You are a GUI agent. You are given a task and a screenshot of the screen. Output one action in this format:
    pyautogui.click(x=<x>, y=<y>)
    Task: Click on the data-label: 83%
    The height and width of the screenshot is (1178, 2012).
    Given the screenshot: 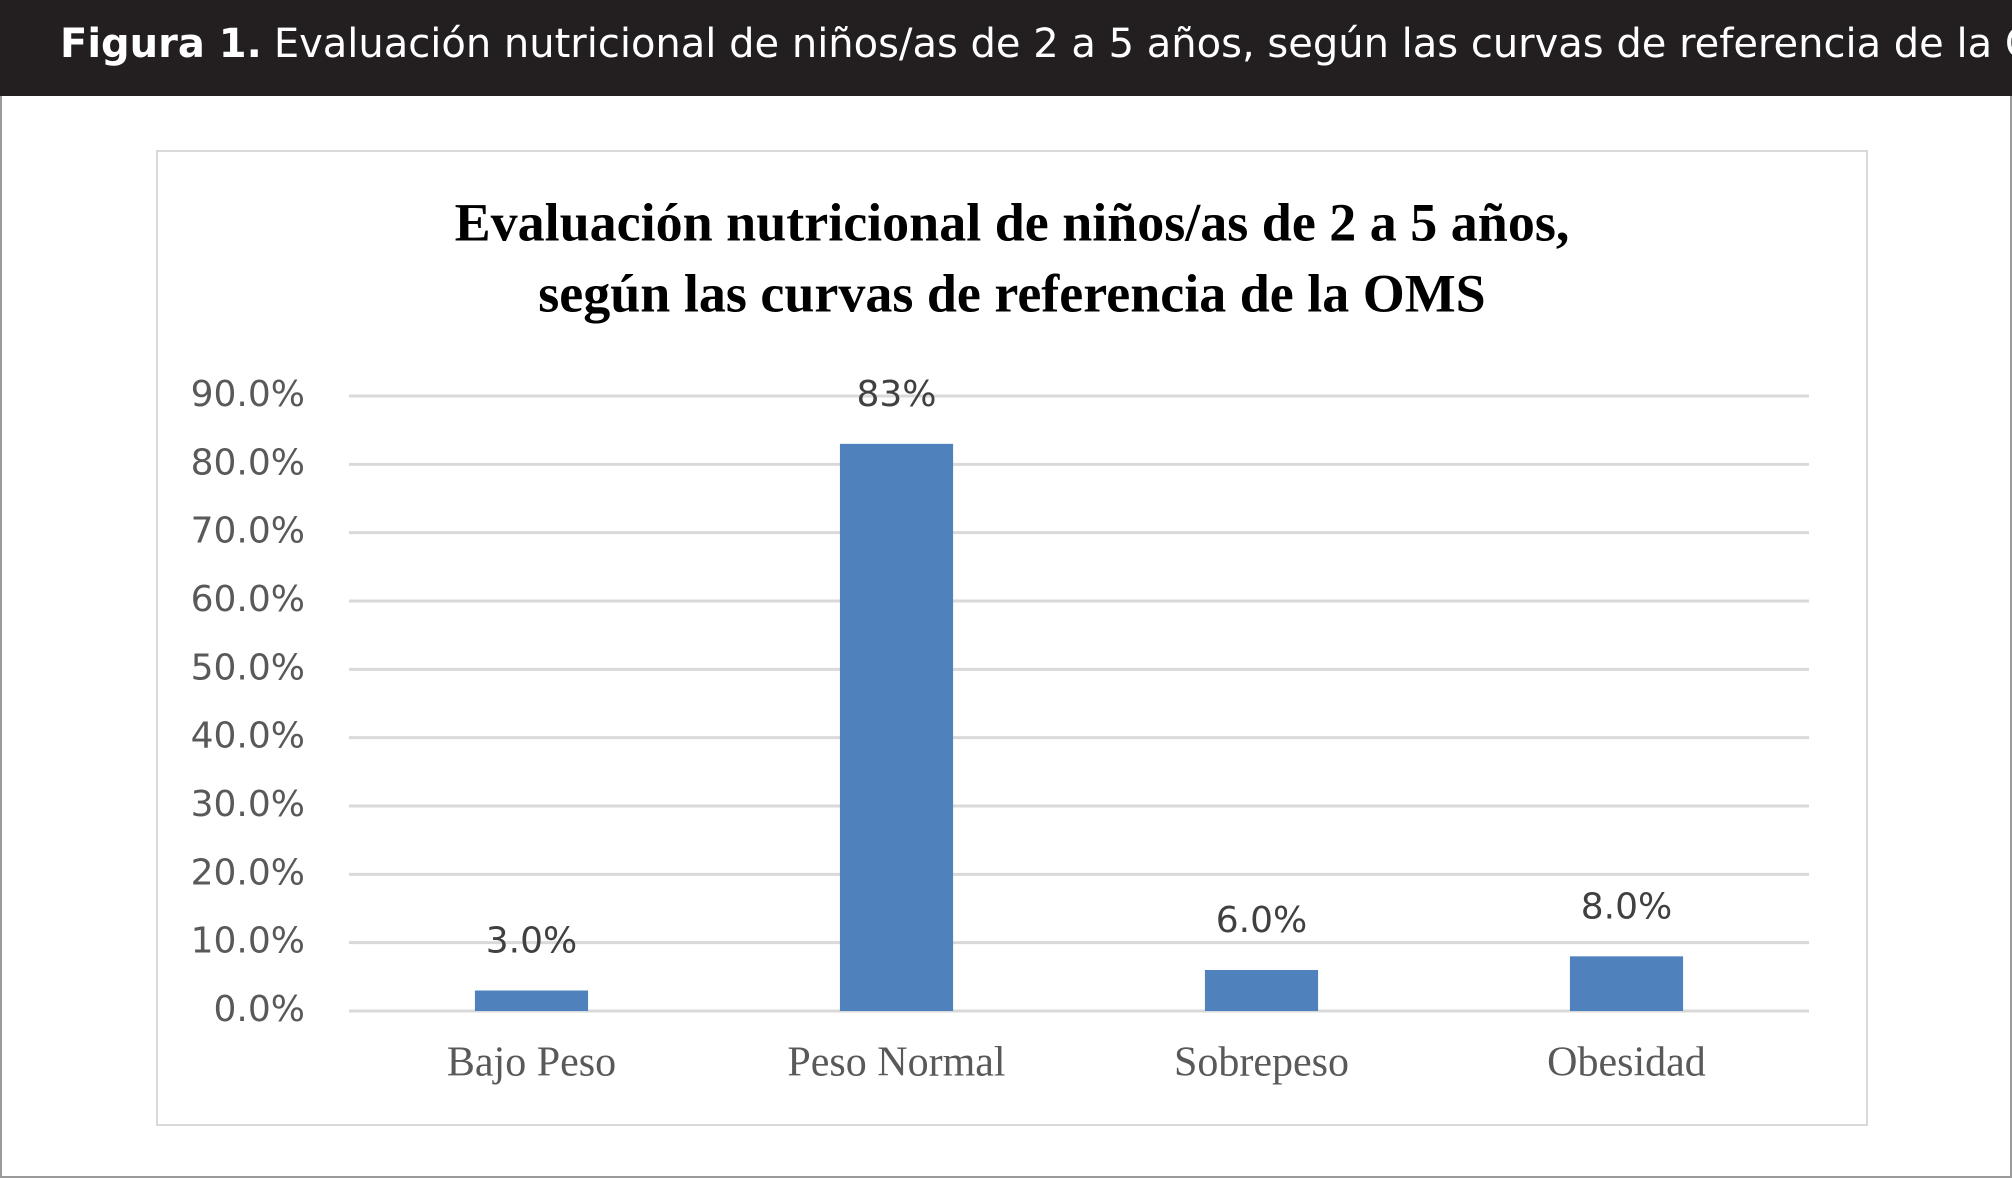 What is the action you would take?
    pyautogui.click(x=896, y=394)
    